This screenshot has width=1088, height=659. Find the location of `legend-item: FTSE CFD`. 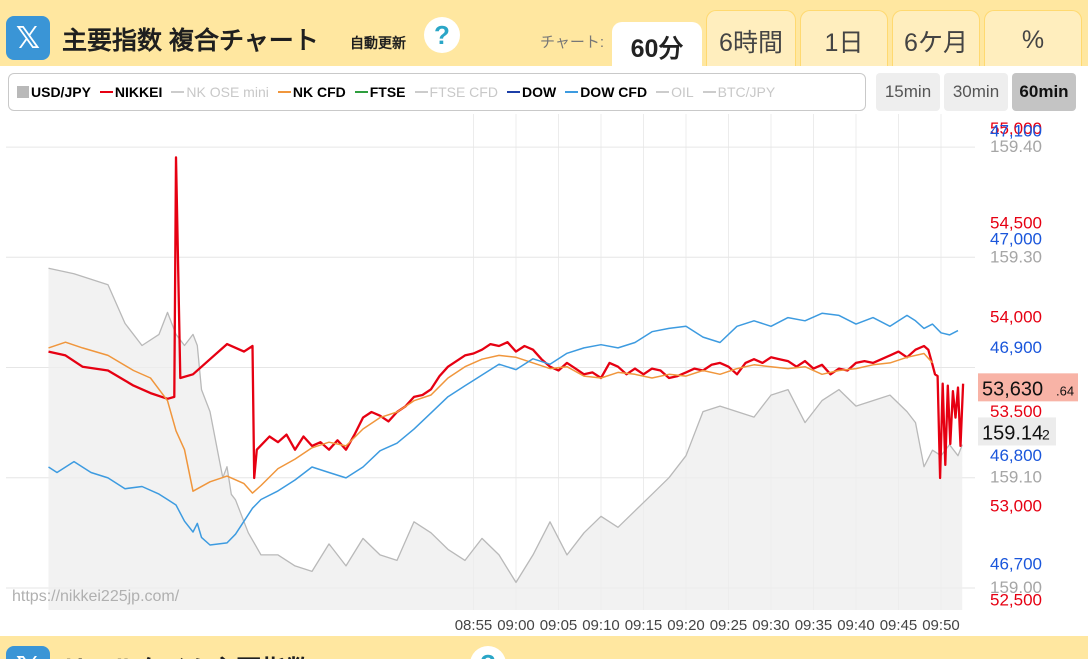

legend-item: FTSE CFD is located at coordinates (456, 92).